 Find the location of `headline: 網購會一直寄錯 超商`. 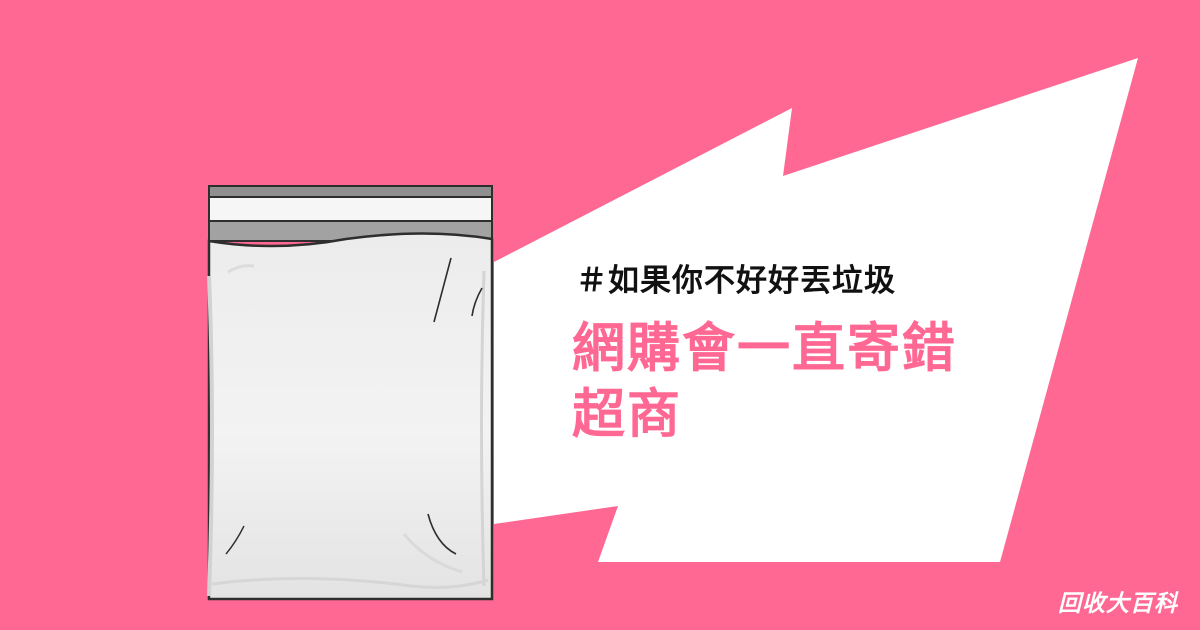

headline: 網購會一直寄錯 超商 is located at coordinates (764, 382).